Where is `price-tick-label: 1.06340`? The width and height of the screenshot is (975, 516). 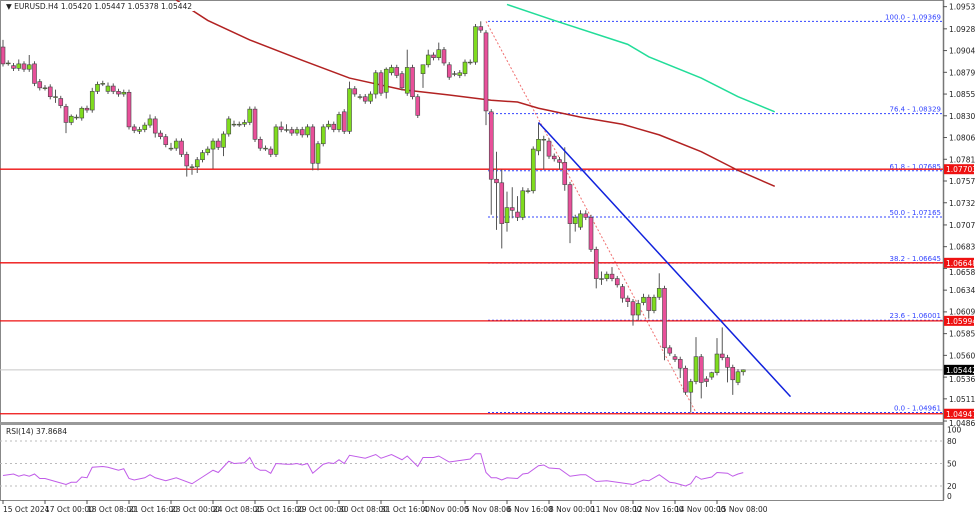 price-tick-label: 1.06340 is located at coordinates (962, 290).